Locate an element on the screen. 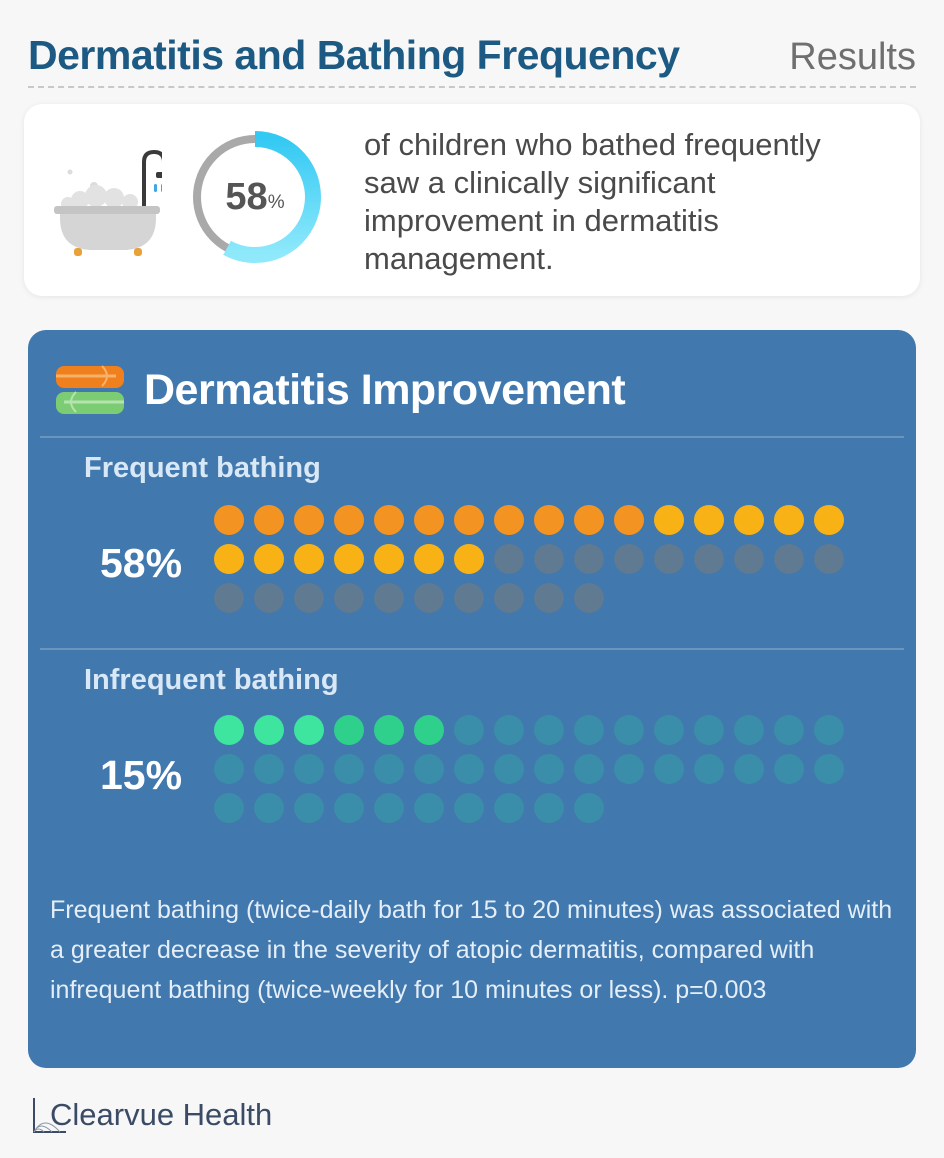  dot-grid-frequent is located at coordinates (534, 560).